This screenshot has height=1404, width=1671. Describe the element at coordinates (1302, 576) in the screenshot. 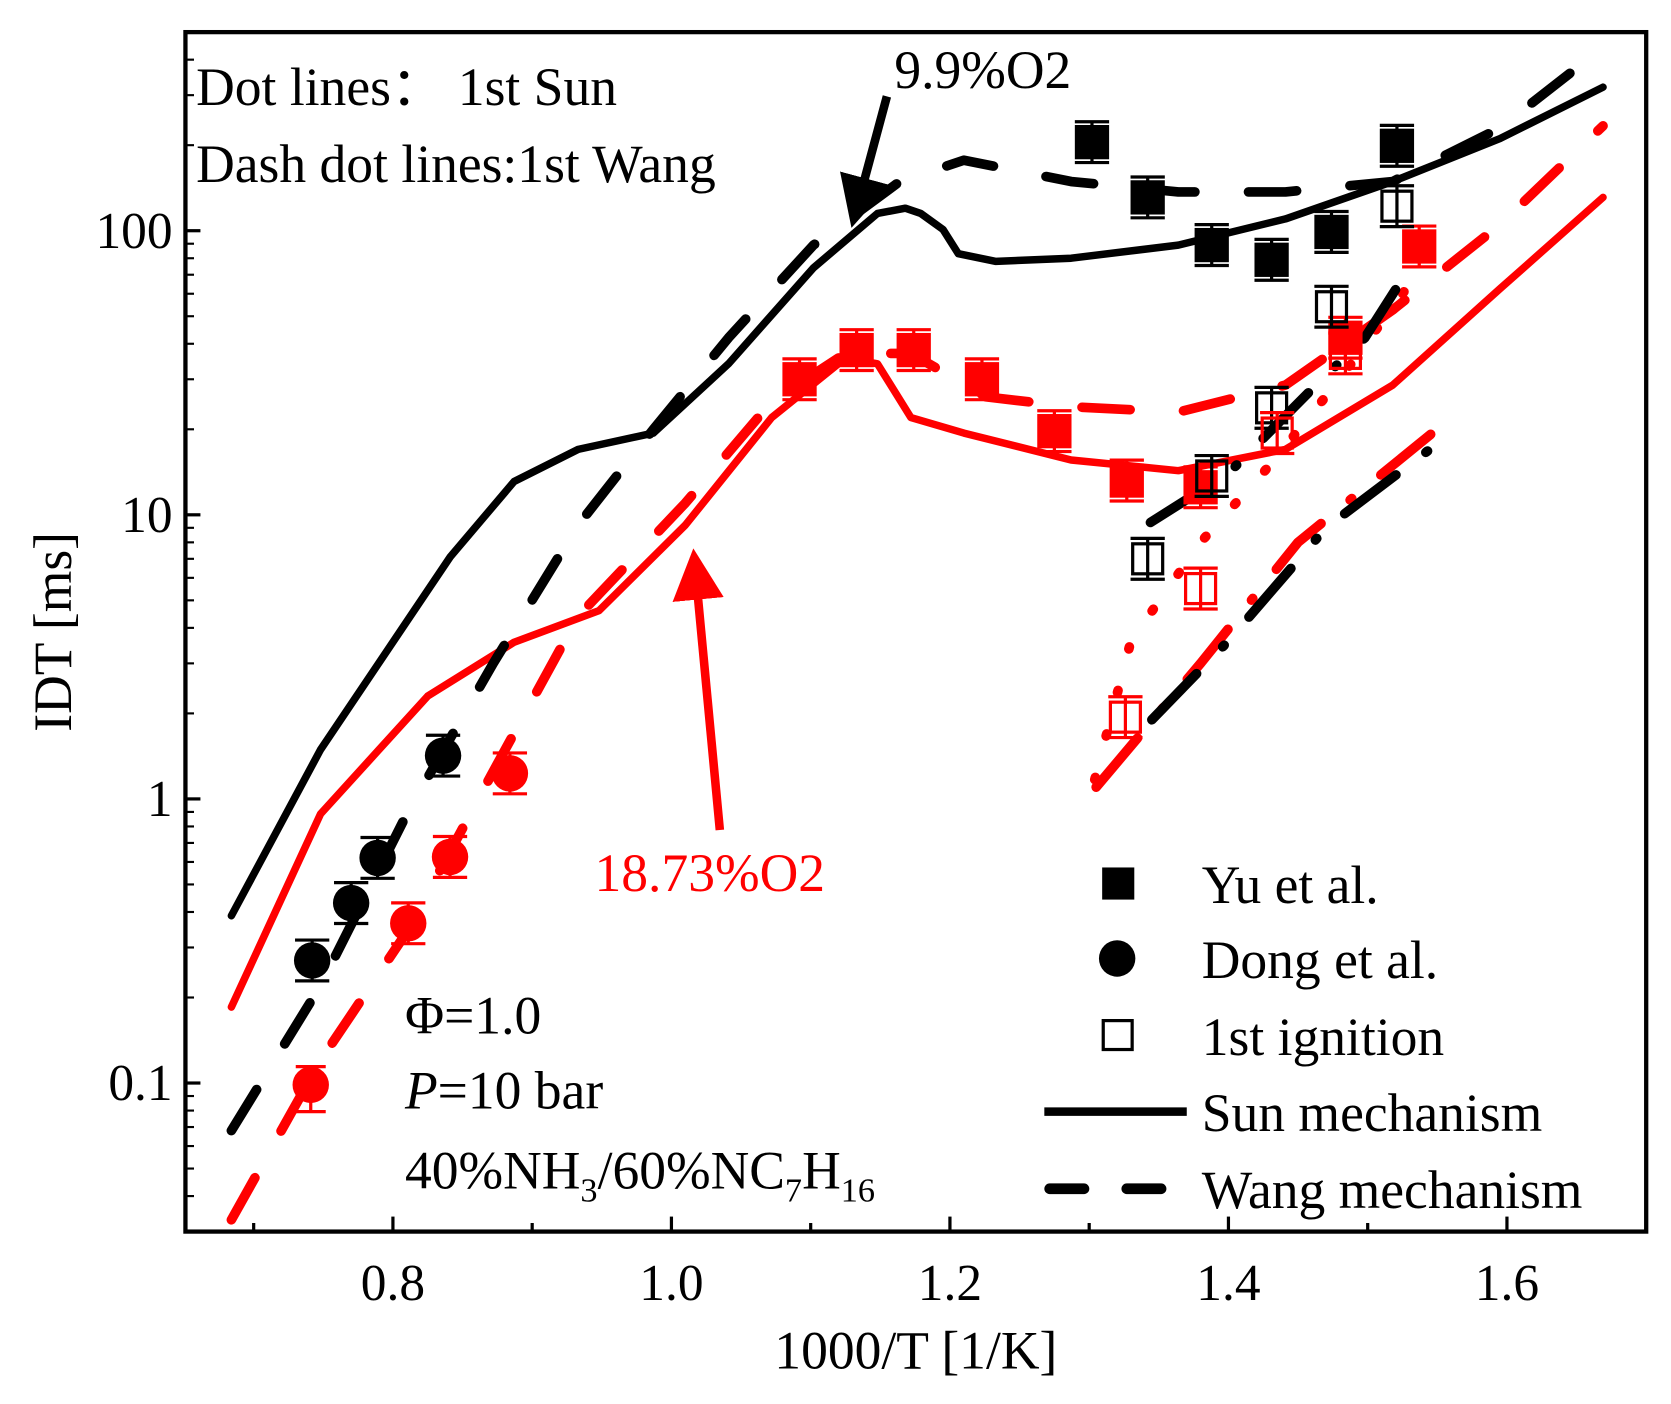

I see `series-line-1st-wang-9-9-o2-low-` at that location.